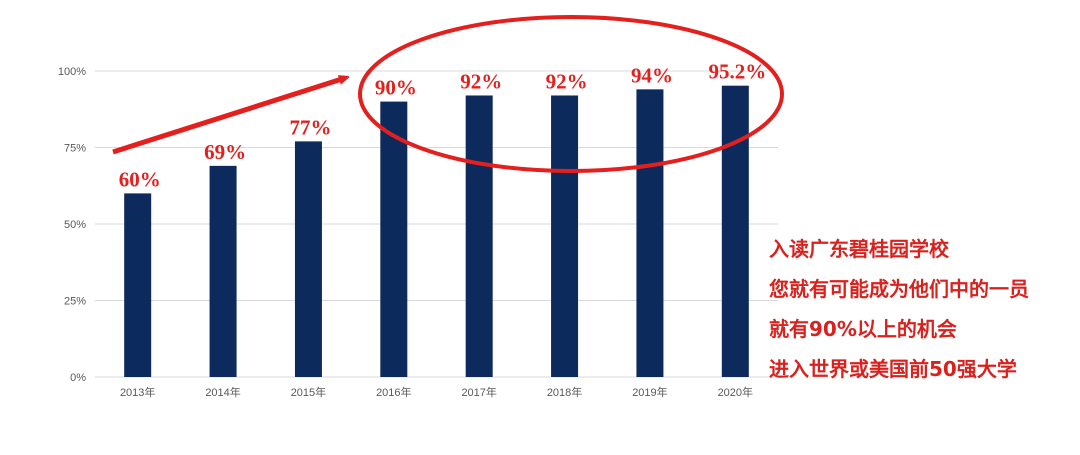 The width and height of the screenshot is (1080, 455). Describe the element at coordinates (652, 75) in the screenshot. I see `value-label: 94%` at that location.